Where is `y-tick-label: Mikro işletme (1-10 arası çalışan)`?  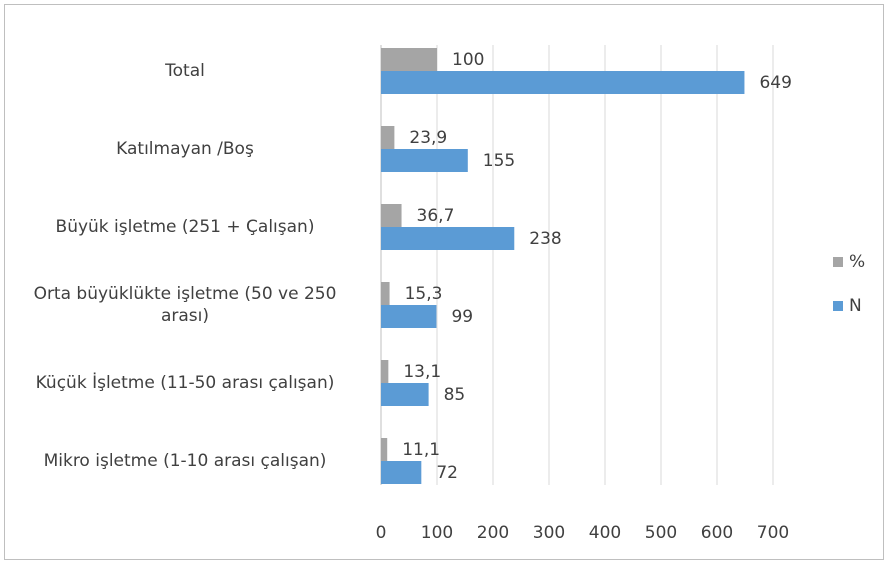 y-tick-label: Mikro işletme (1-10 arası çalışan) is located at coordinates (185, 461).